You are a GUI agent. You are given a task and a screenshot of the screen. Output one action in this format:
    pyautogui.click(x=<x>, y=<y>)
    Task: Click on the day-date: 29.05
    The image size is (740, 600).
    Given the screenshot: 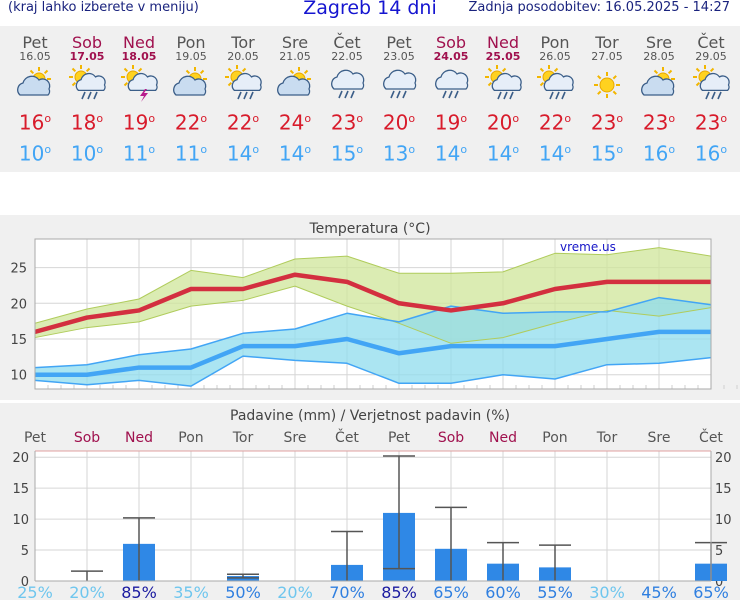 What is the action you would take?
    pyautogui.click(x=711, y=56)
    